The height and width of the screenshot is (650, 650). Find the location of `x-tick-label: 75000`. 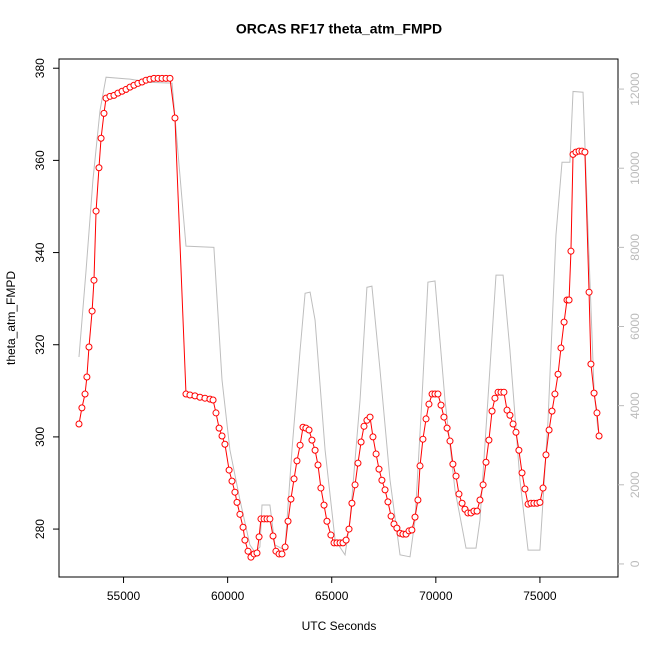

x-tick-label: 75000 is located at coordinates (540, 596).